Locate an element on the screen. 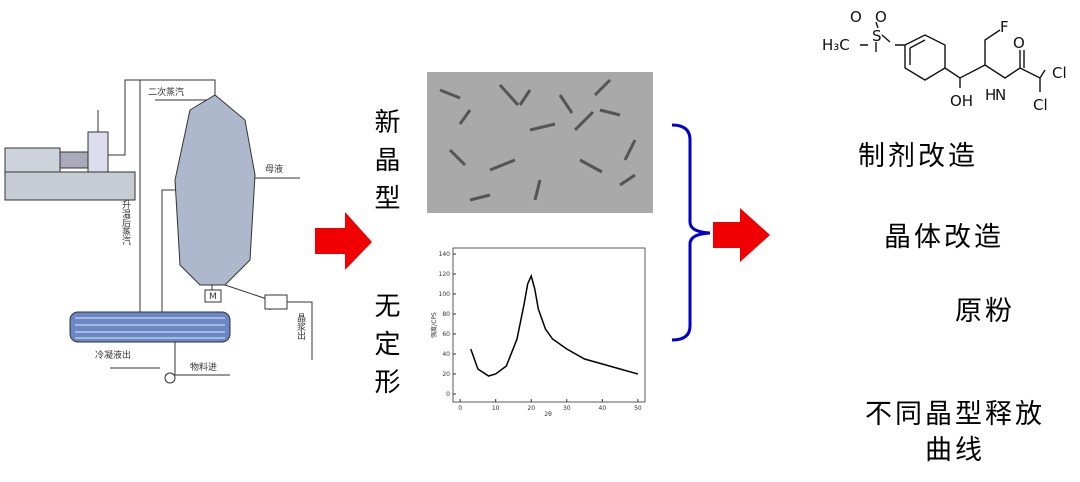 This screenshot has width=1080, height=482. x-tick-label: 40 is located at coordinates (603, 408).